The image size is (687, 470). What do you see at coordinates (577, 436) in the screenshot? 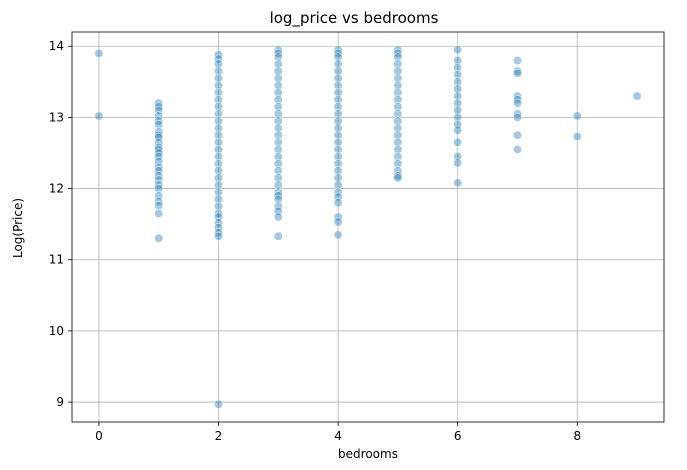
I see `x-tick-label: 8` at bounding box center [577, 436].